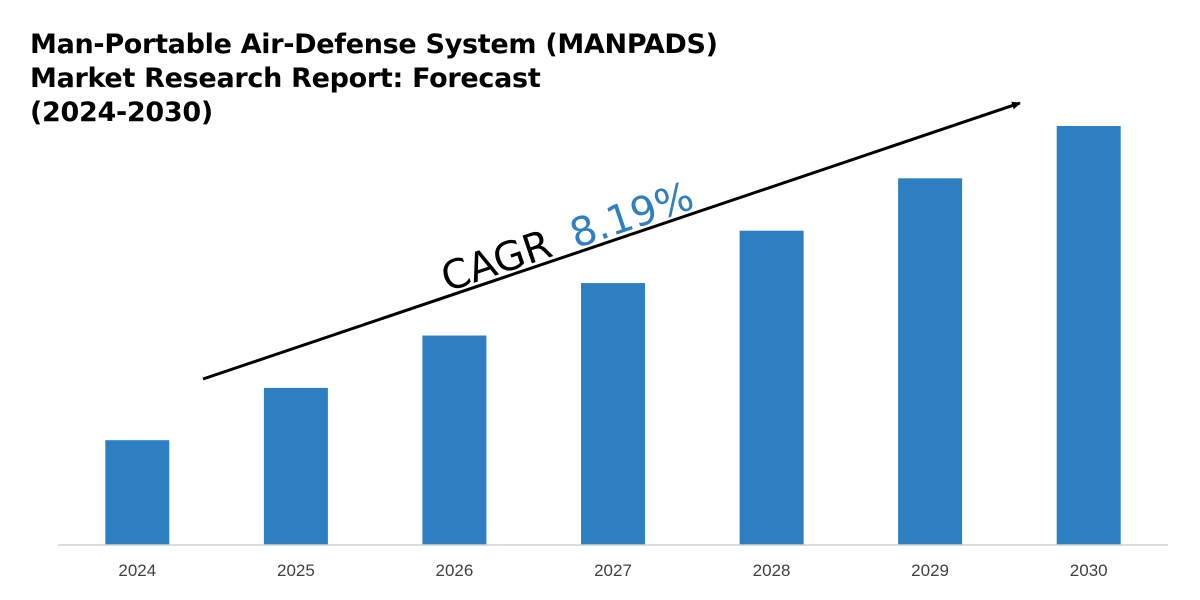 Image resolution: width=1200 pixels, height=600 pixels. I want to click on chart-title-line-2: Market Research Report: Forecast, so click(285, 78).